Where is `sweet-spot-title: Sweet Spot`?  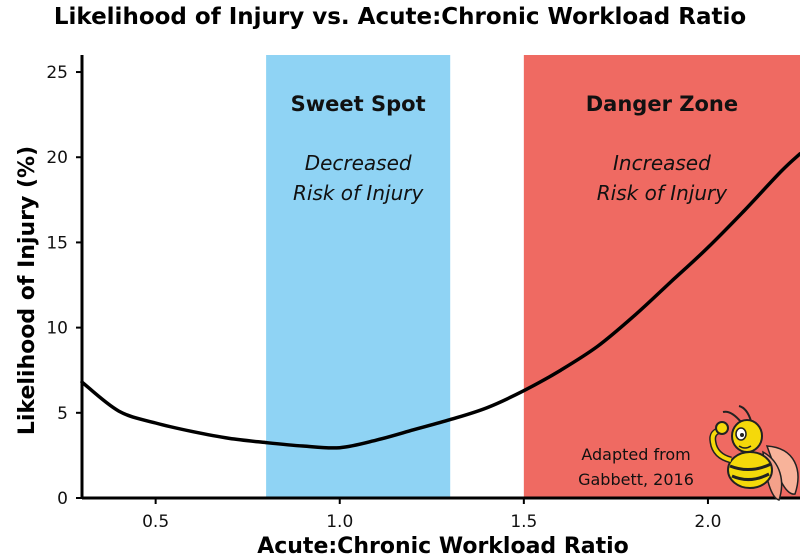 sweet-spot-title: Sweet Spot is located at coordinates (358, 104).